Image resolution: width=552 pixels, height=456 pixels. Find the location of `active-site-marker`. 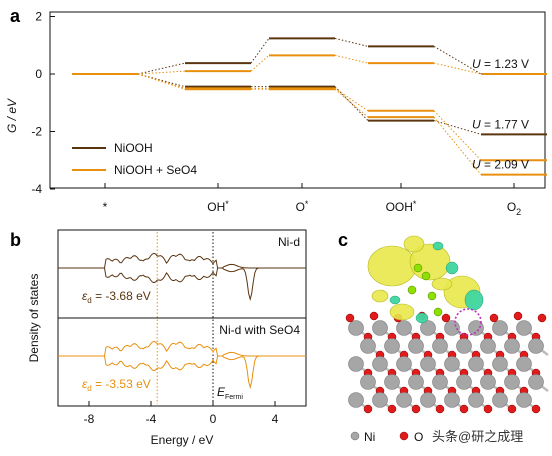

active-site-marker is located at coordinates (468, 322).